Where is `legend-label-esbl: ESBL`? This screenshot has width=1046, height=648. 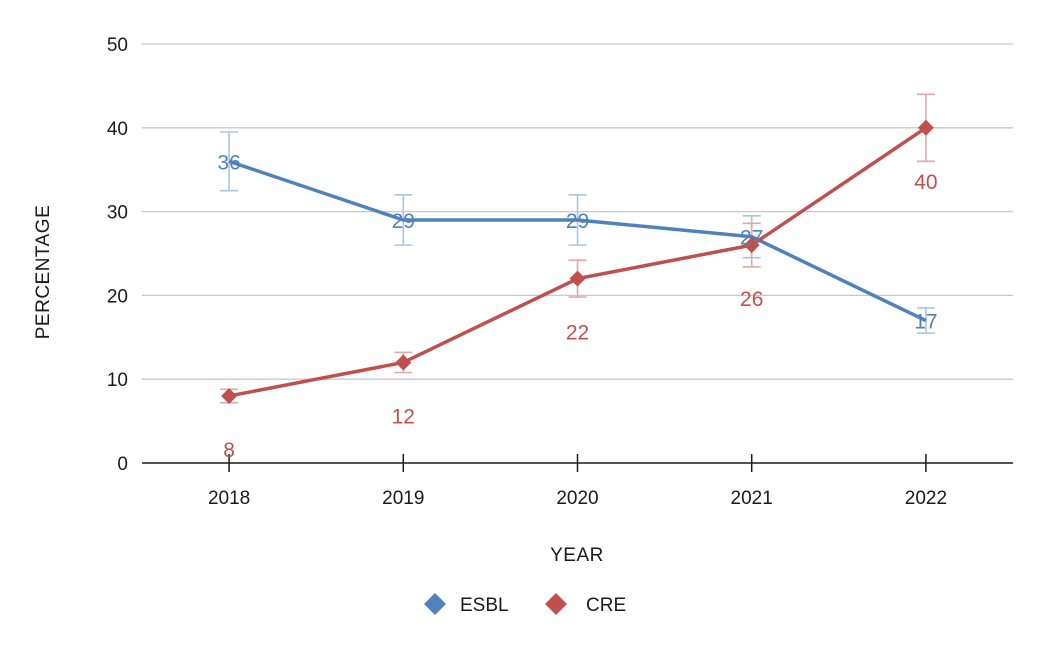
legend-label-esbl: ESBL is located at coordinates (484, 605).